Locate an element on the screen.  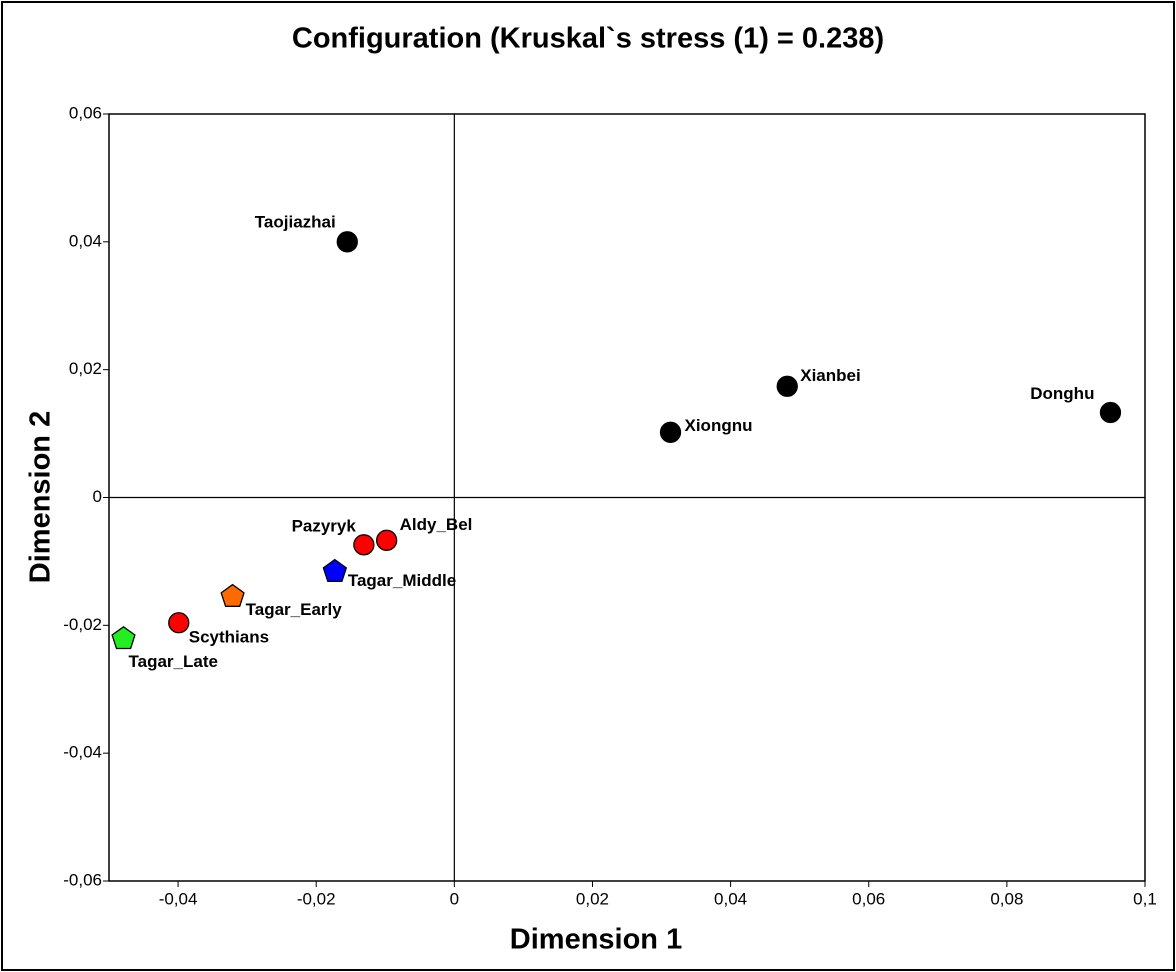
y-tick-label: -0,02 is located at coordinates (82, 624).